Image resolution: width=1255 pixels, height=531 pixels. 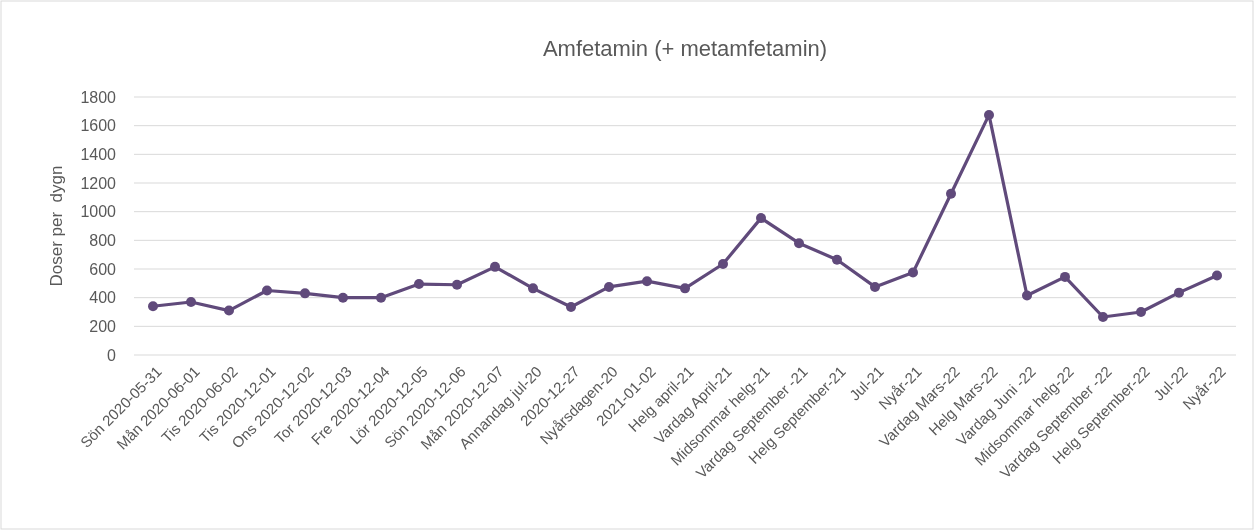 I want to click on y-tick-label: 600, so click(x=103, y=269).